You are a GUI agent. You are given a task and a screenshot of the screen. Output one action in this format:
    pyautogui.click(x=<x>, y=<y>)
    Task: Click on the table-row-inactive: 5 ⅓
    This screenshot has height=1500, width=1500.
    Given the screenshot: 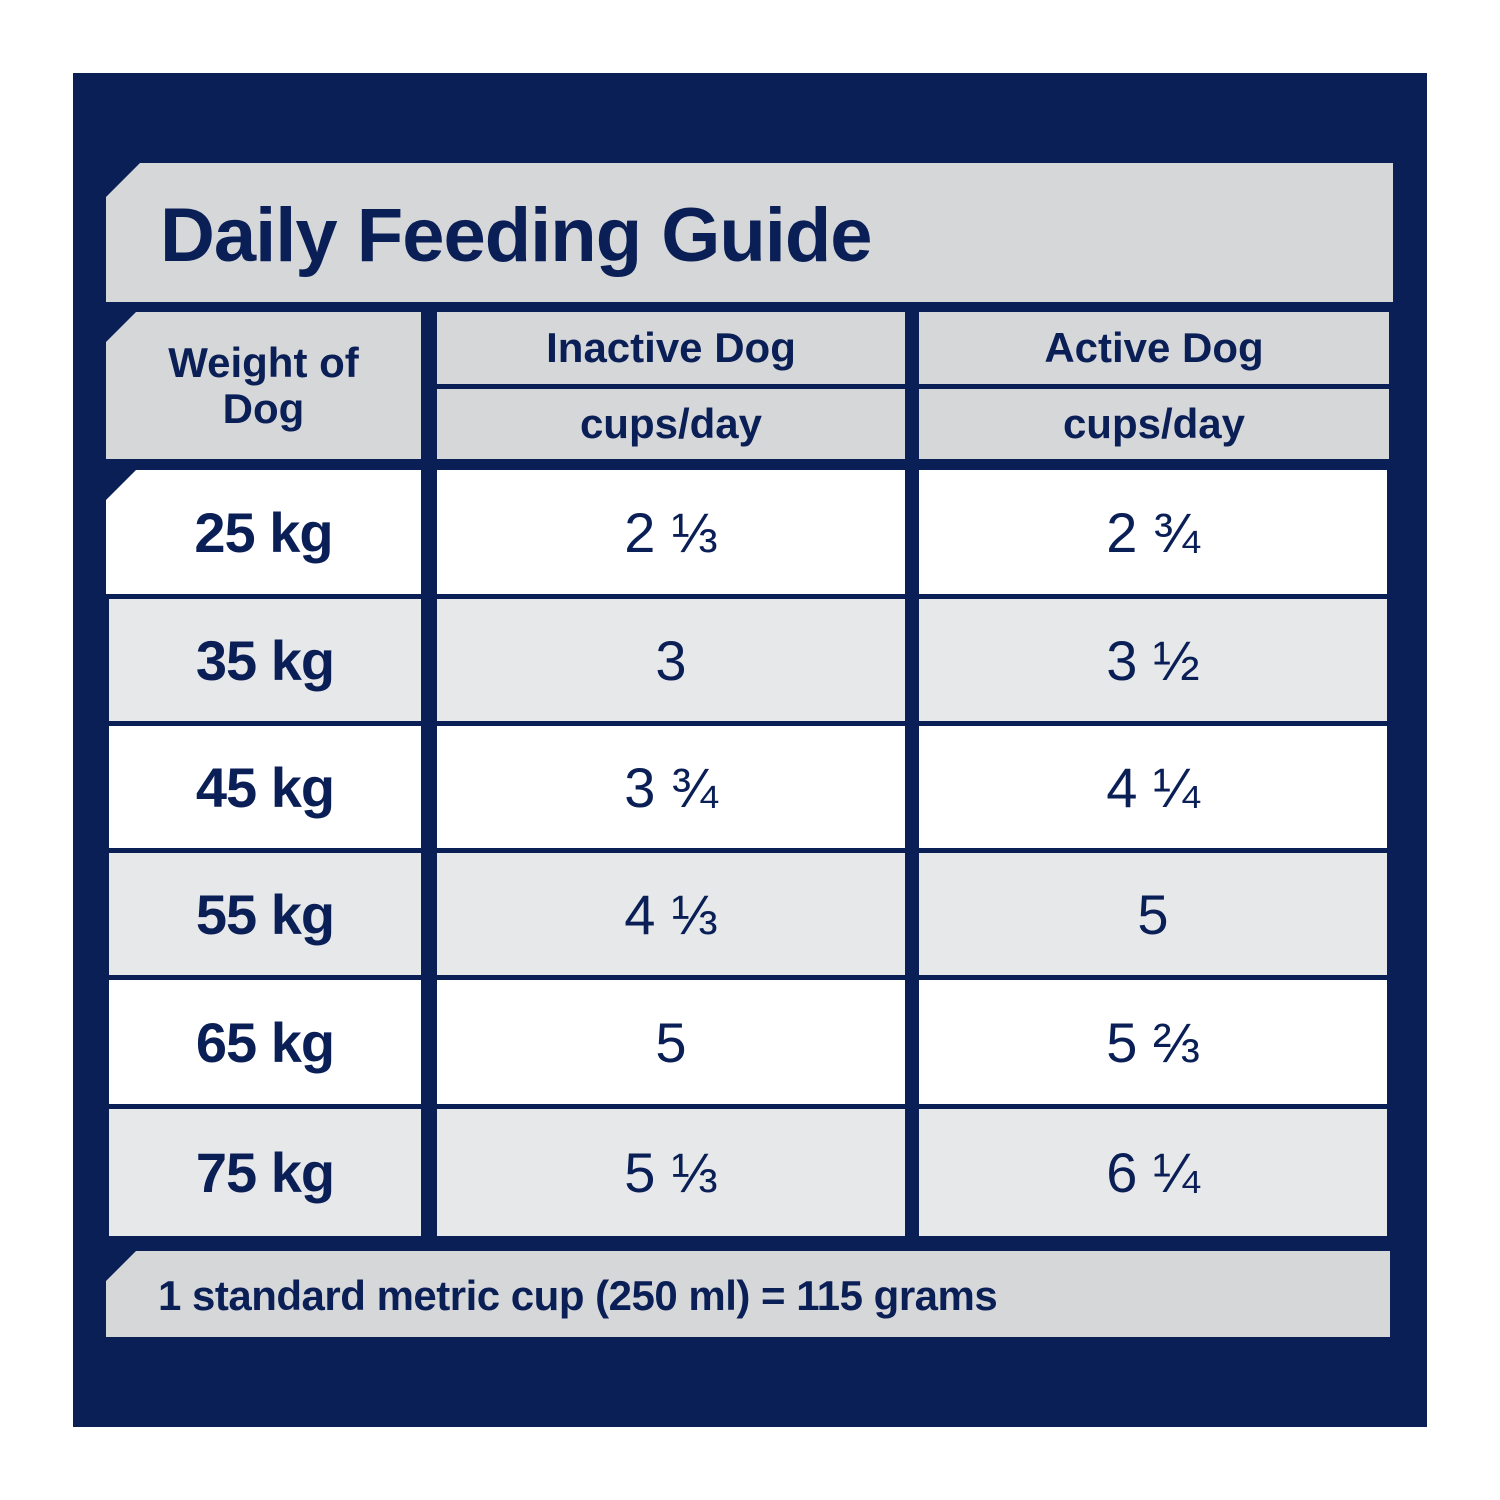 What is the action you would take?
    pyautogui.click(x=671, y=1172)
    